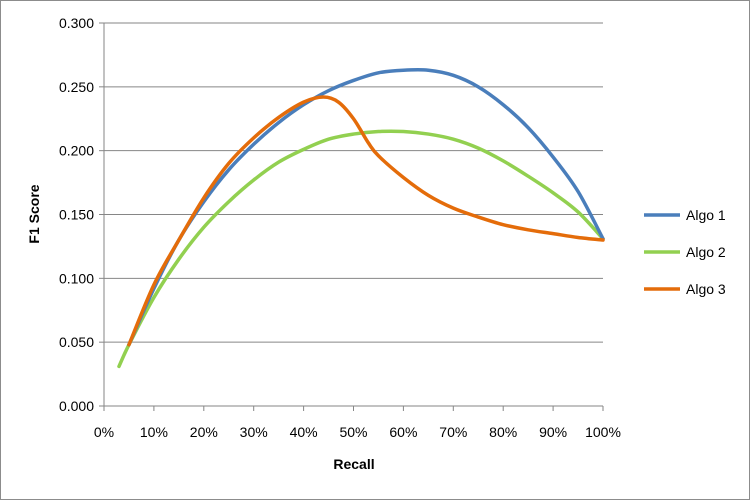 The image size is (750, 501). I want to click on y-tick-label: 0.200, so click(76, 151).